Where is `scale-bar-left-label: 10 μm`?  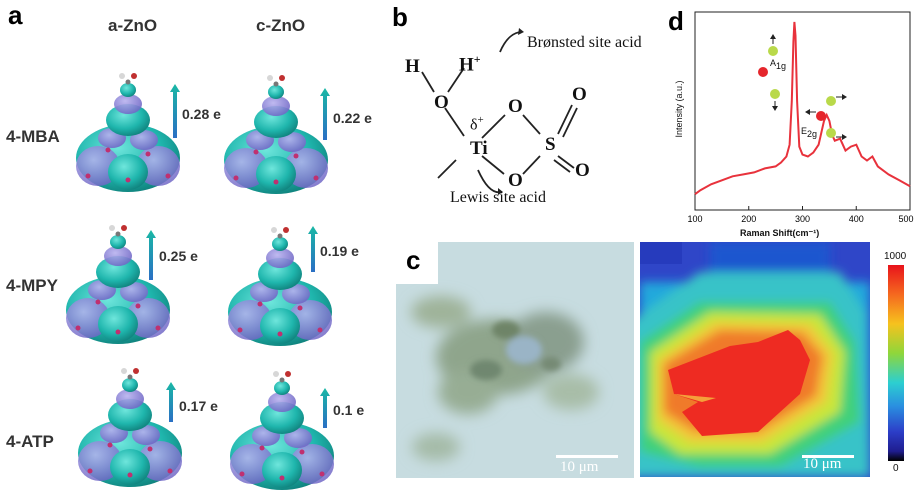
scale-bar-left-label: 10 μm is located at coordinates (579, 467).